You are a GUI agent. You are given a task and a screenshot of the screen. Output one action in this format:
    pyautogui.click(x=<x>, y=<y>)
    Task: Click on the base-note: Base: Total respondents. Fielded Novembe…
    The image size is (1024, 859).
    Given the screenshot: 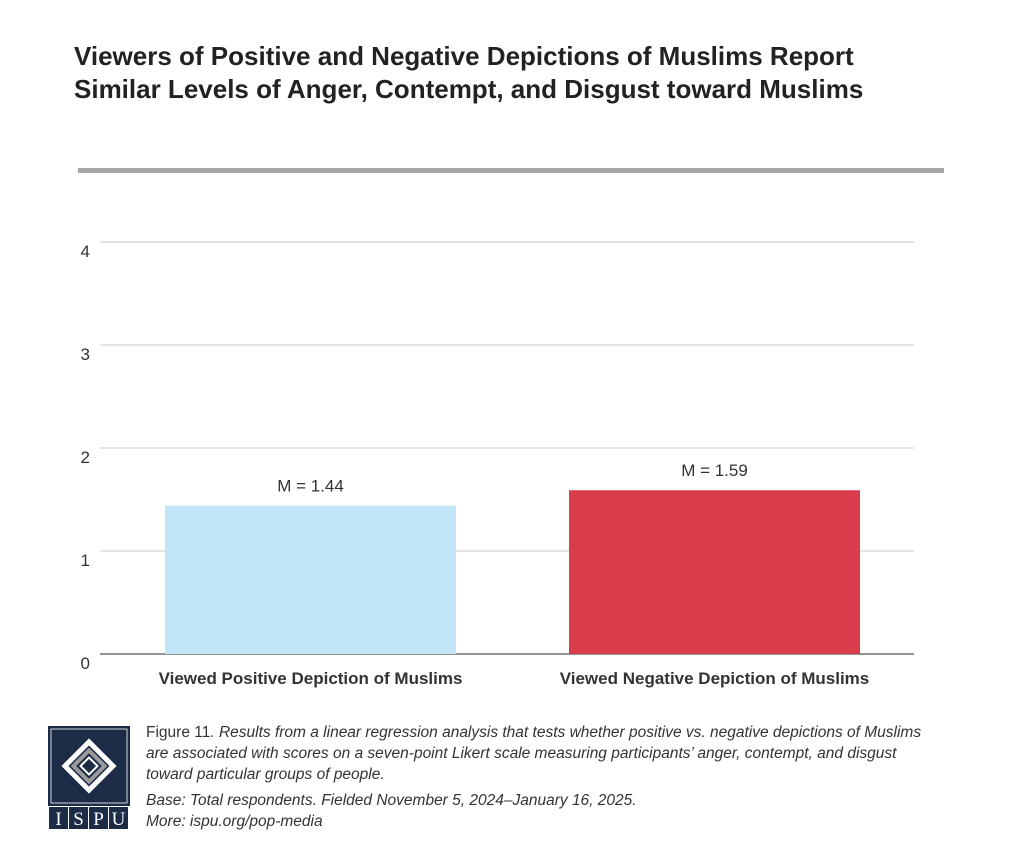 What is the action you would take?
    pyautogui.click(x=391, y=800)
    